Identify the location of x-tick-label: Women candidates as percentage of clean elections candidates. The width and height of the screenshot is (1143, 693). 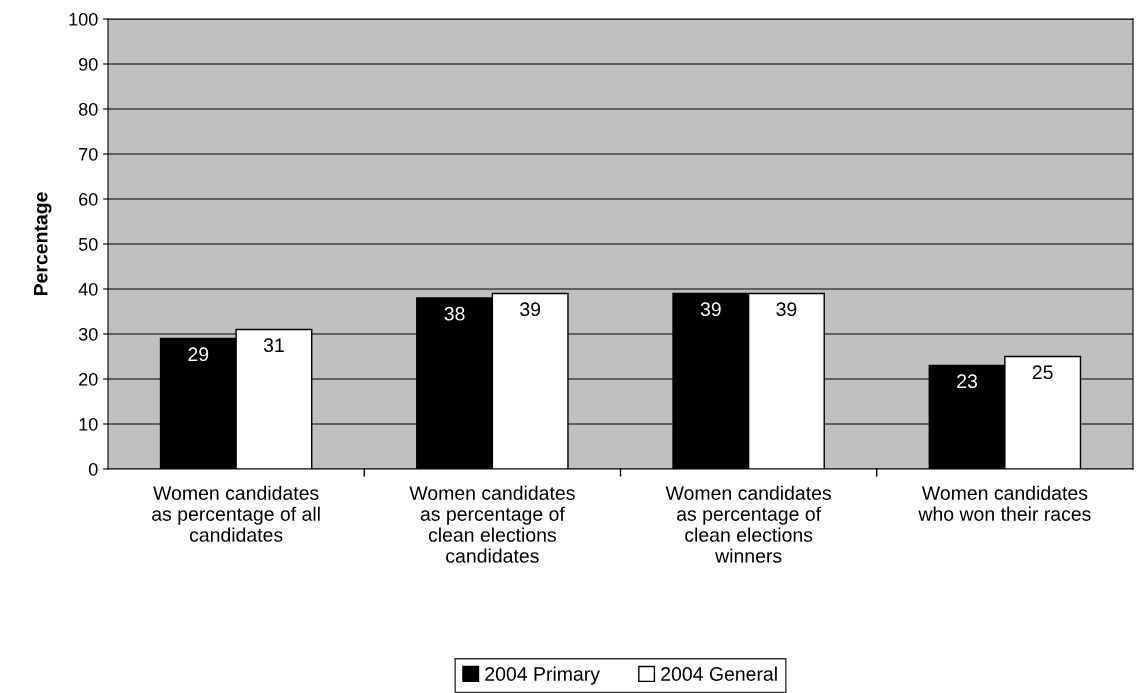
(492, 524).